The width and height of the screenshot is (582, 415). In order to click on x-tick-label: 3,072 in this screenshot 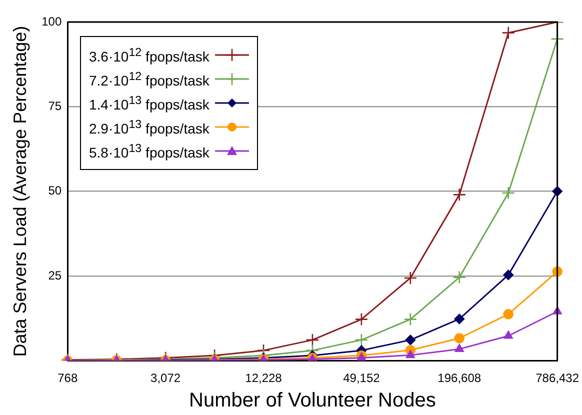, I will do `click(165, 378)`.